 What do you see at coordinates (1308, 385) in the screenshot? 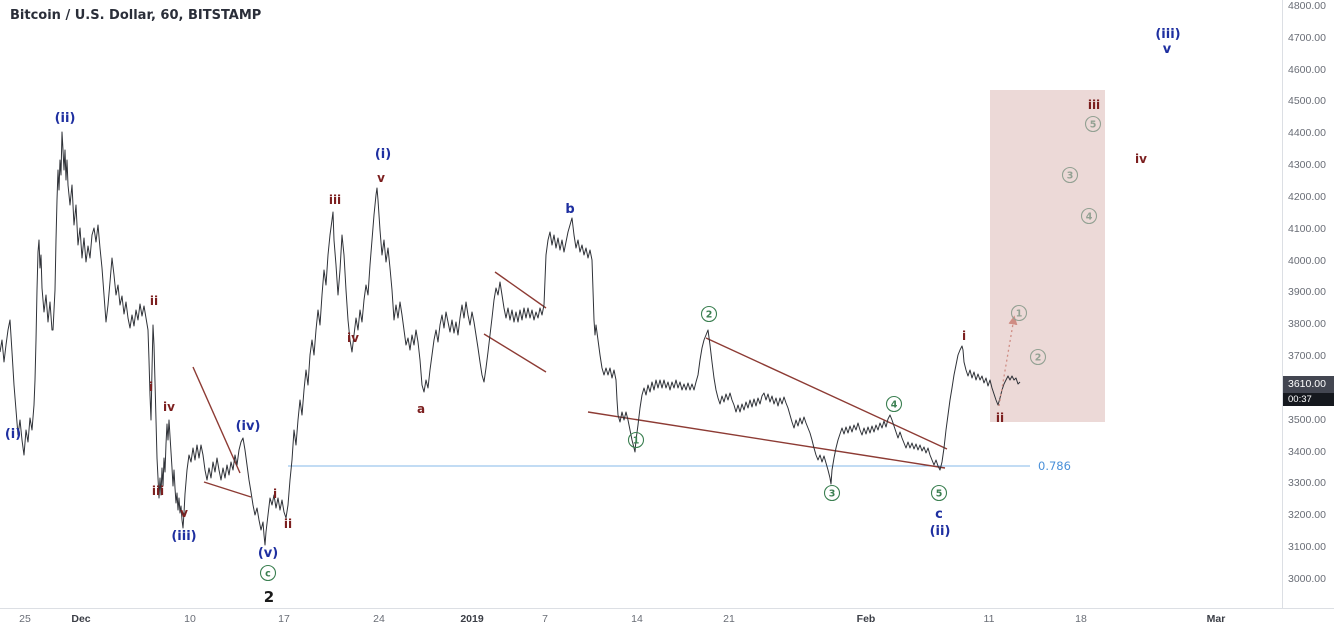
I see `last-price-badge: 3610.00` at bounding box center [1308, 385].